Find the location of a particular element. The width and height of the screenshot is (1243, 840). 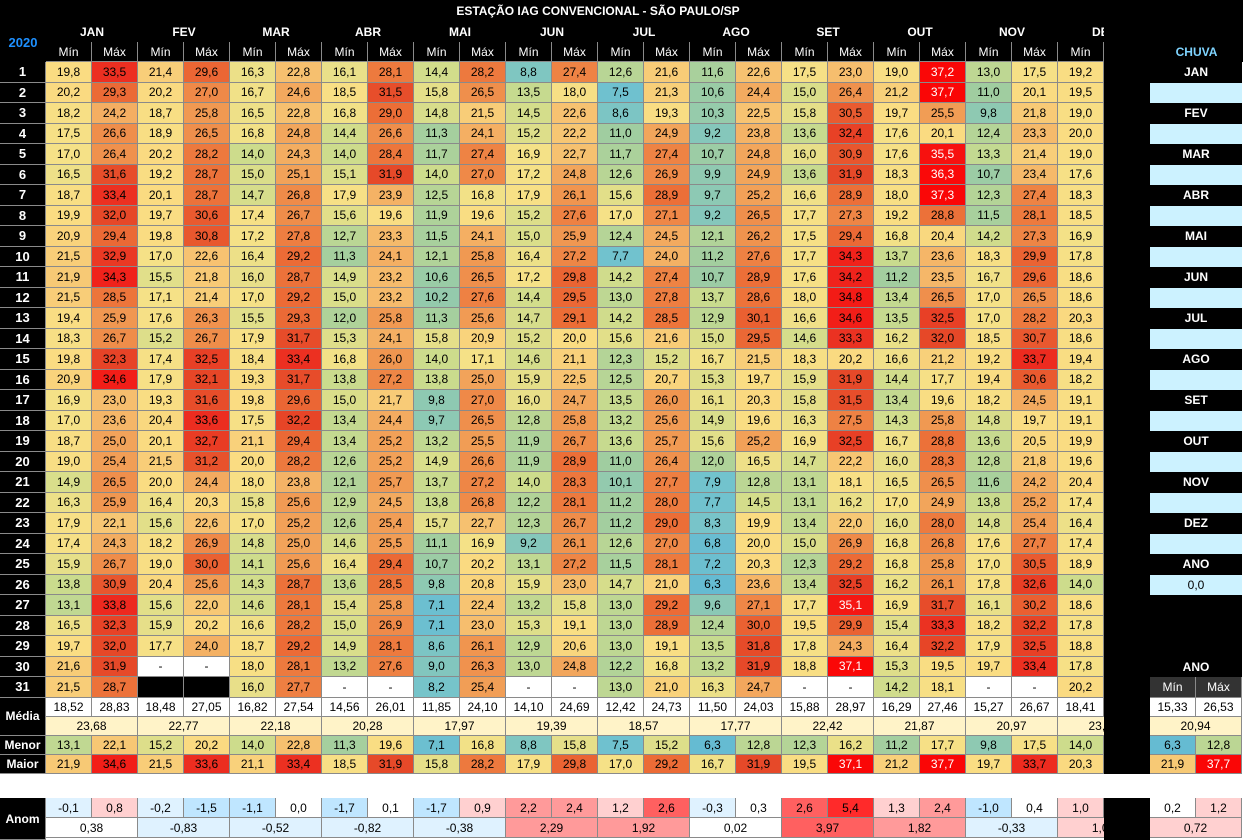

menor-cell: 14,0 is located at coordinates (1081, 745).